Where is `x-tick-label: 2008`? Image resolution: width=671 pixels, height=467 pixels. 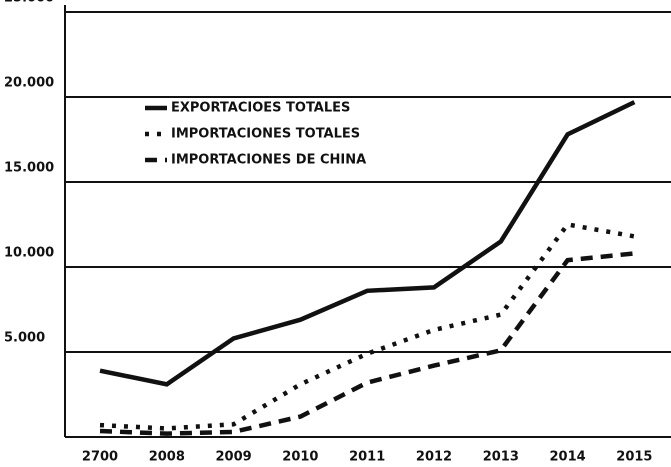 x-tick-label: 2008 is located at coordinates (167, 457).